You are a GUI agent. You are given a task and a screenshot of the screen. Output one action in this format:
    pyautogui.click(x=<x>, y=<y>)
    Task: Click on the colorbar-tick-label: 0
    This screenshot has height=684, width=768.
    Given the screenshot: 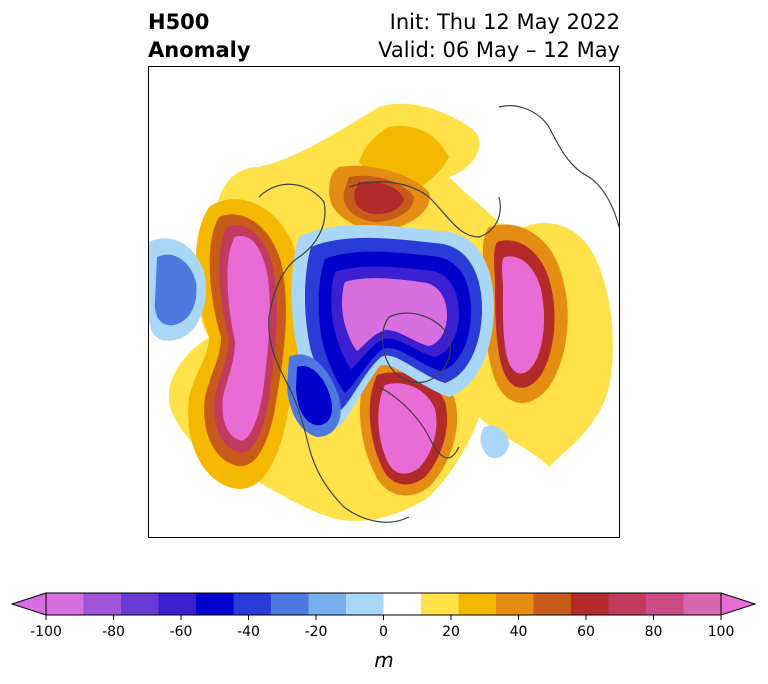 What is the action you would take?
    pyautogui.click(x=383, y=632)
    